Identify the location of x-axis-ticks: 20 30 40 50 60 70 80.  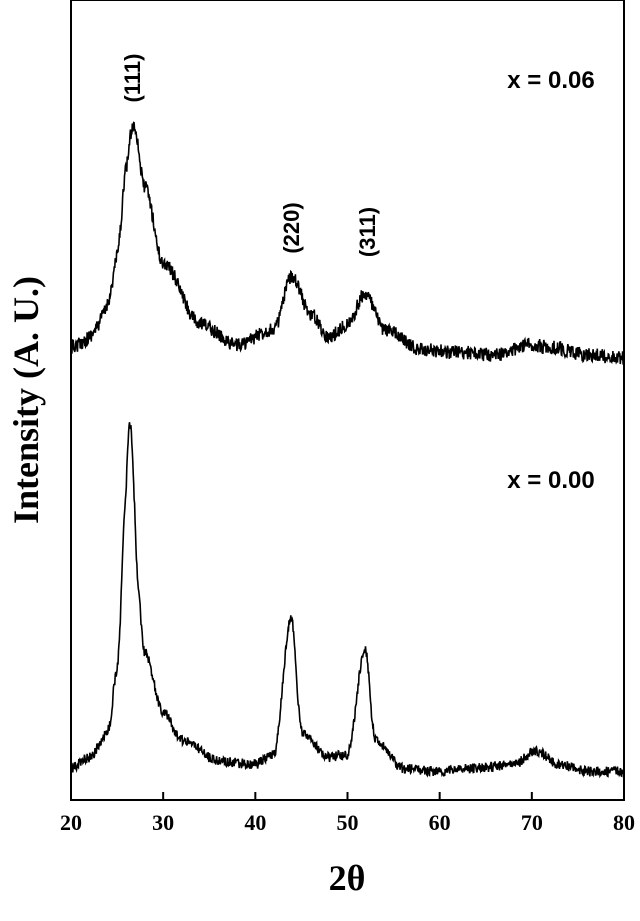
(347, 813).